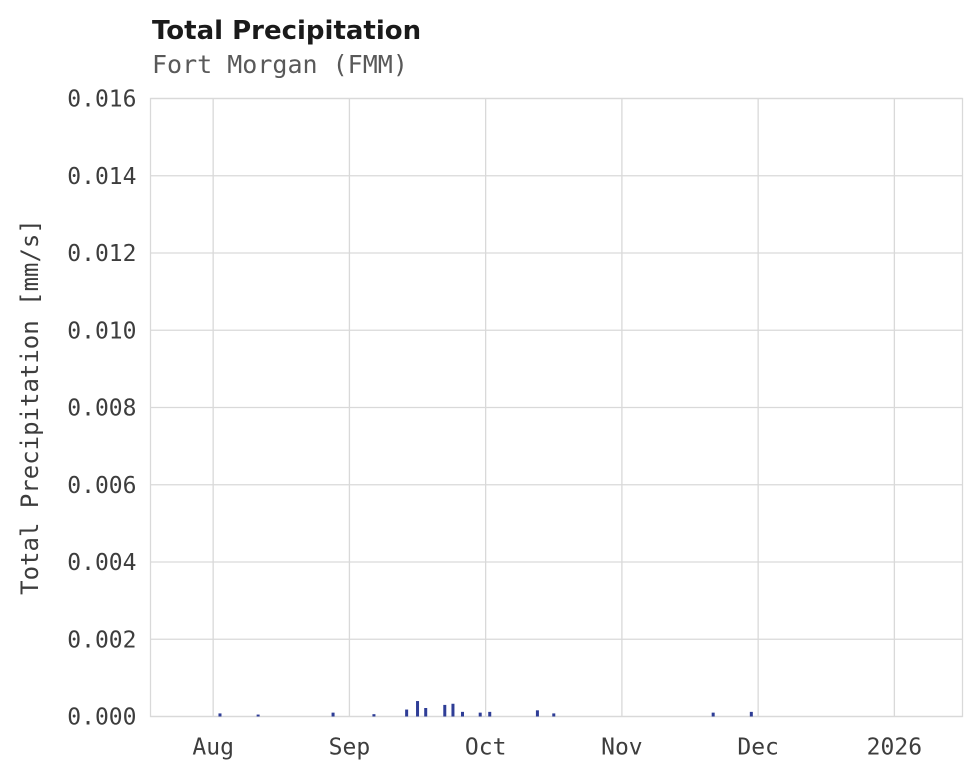  What do you see at coordinates (350, 748) in the screenshot?
I see `x-tick-label: Sep` at bounding box center [350, 748].